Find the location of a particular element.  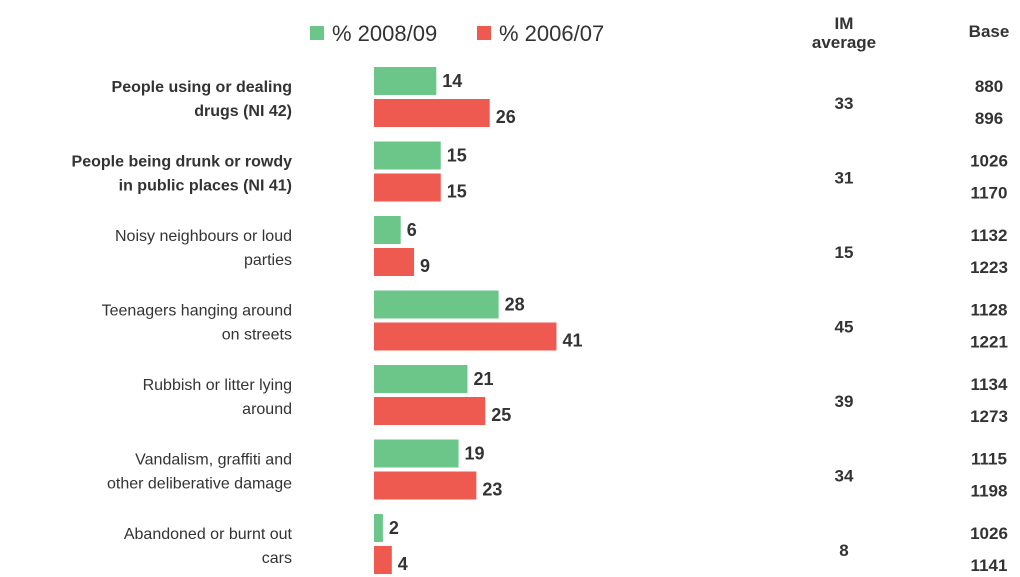

base-value: 1141 is located at coordinates (989, 565).